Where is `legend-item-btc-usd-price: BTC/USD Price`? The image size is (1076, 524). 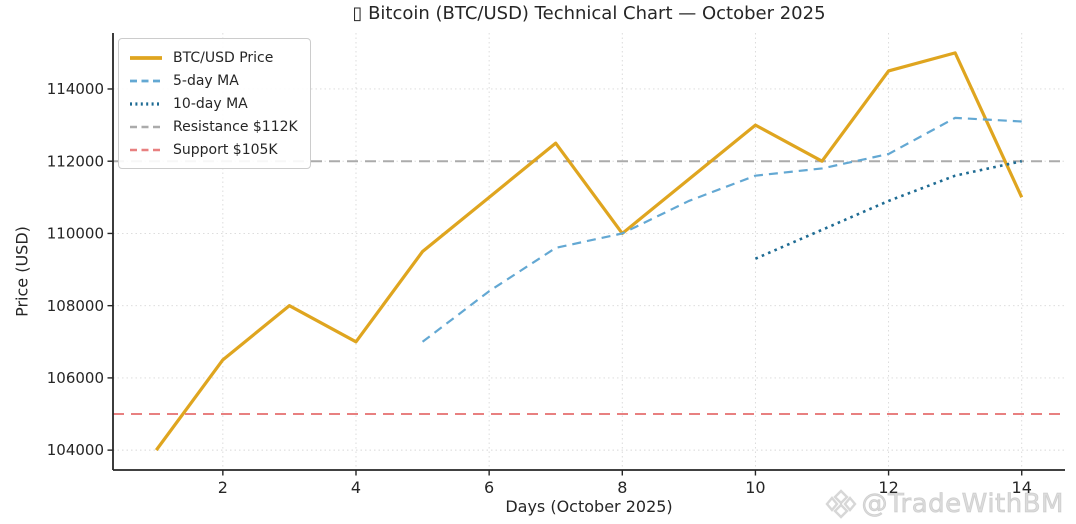
legend-item-btc-usd-price: BTC/USD Price is located at coordinates (213, 57).